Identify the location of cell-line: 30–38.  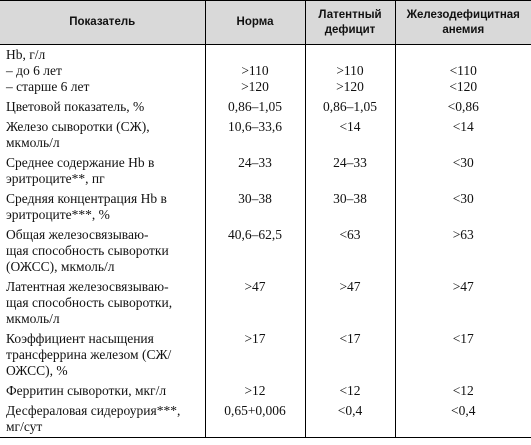
(350, 198).